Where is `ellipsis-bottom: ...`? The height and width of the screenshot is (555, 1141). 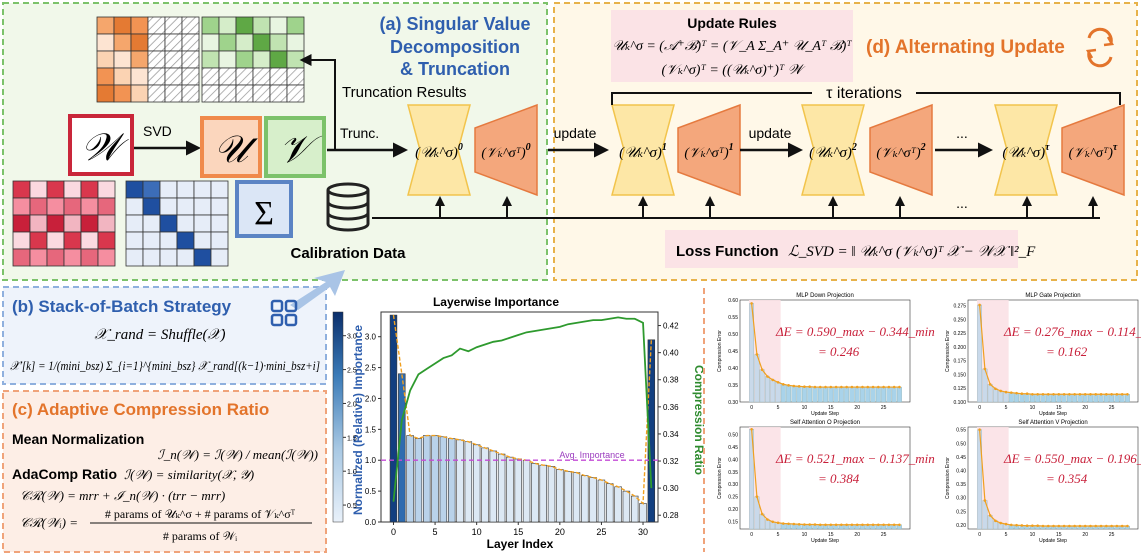
ellipsis-bottom: ... is located at coordinates (962, 203).